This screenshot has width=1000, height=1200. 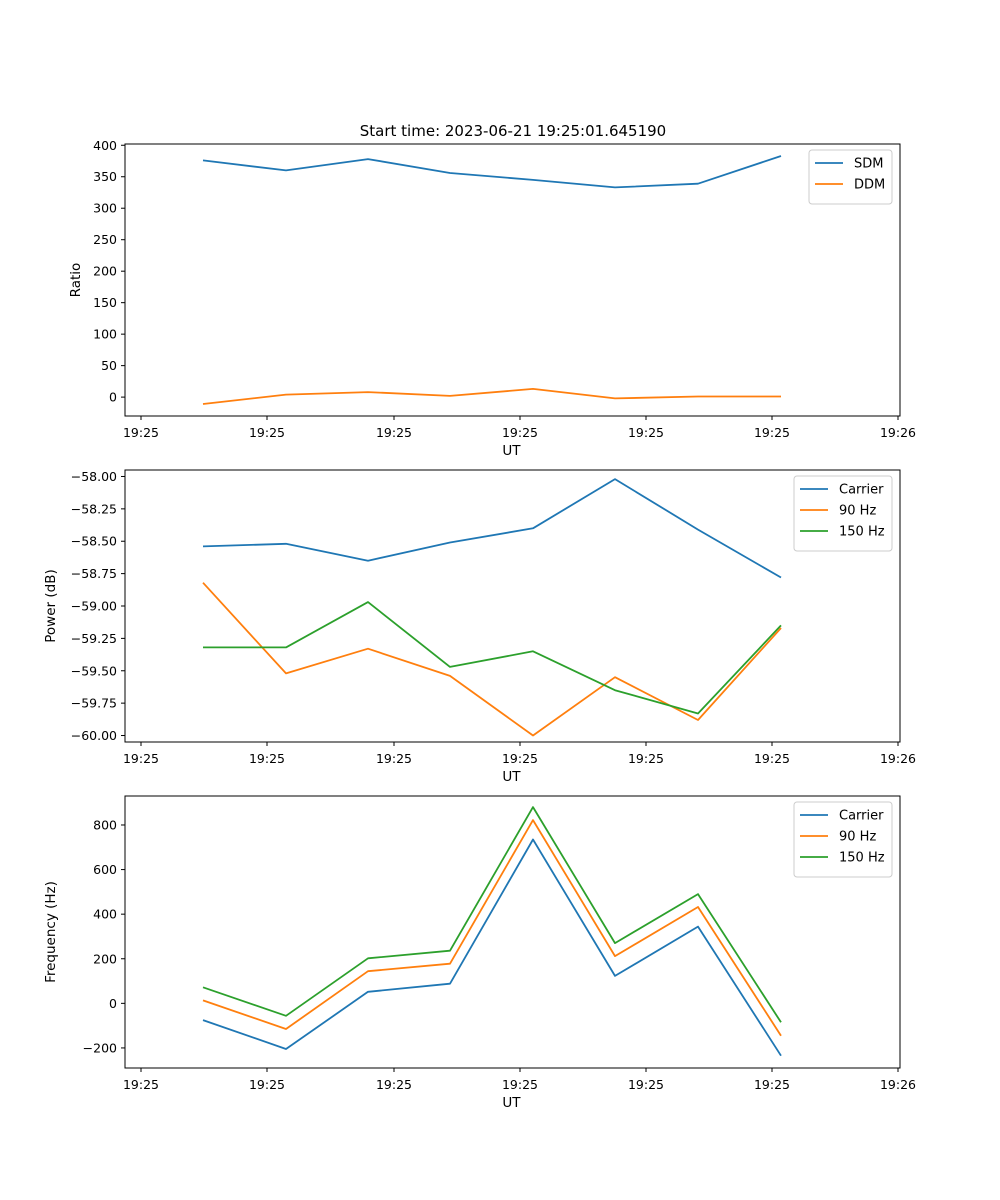 What do you see at coordinates (105, 239) in the screenshot?
I see `y-tick-label: 250` at bounding box center [105, 239].